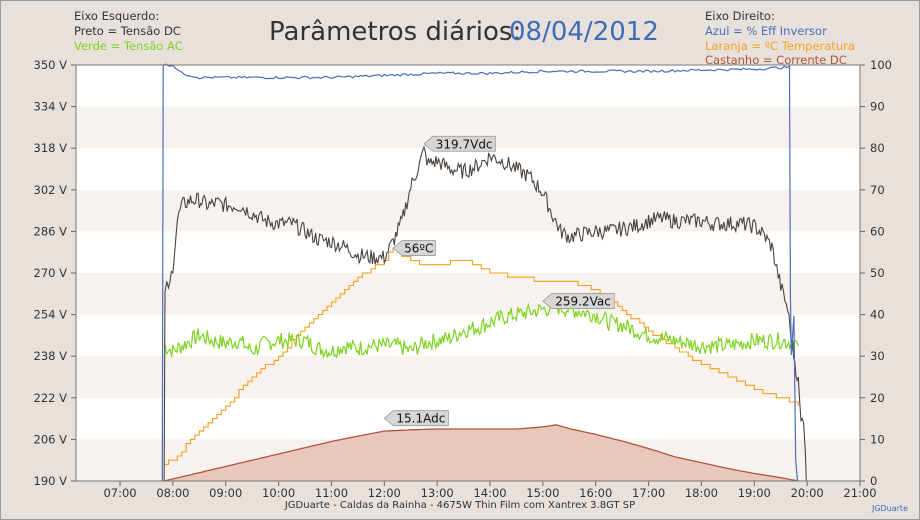 This screenshot has width=920, height=520. What do you see at coordinates (128, 46) in the screenshot?
I see `legend-ac-voltage: Verde = Tensão AC` at bounding box center [128, 46].